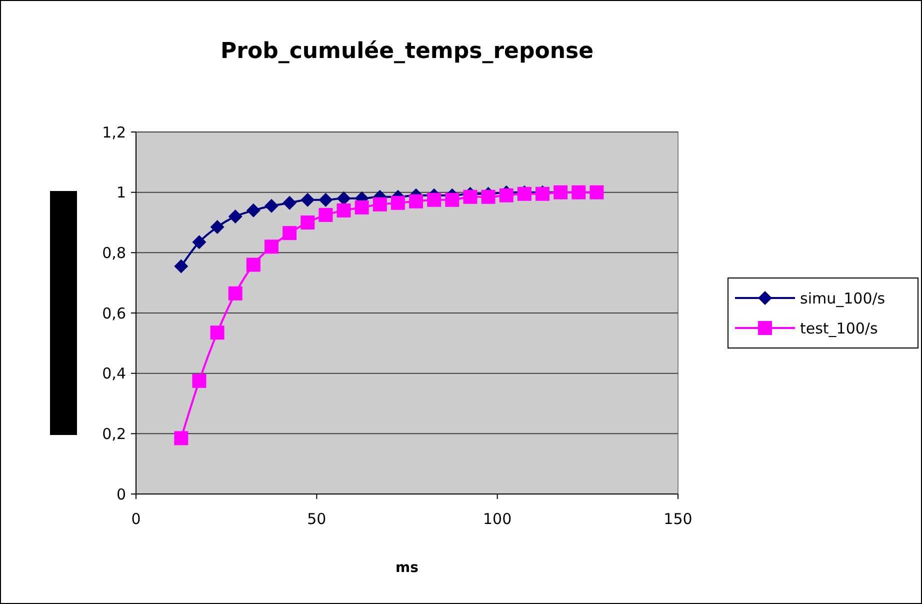 The image size is (922, 604). I want to click on x-tick-label: 100, so click(497, 519).